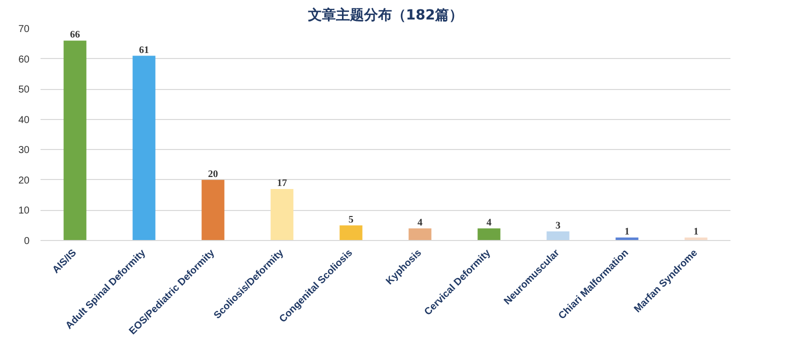  Describe the element at coordinates (27, 241) in the screenshot. I see `y-tick-label: 0` at that location.